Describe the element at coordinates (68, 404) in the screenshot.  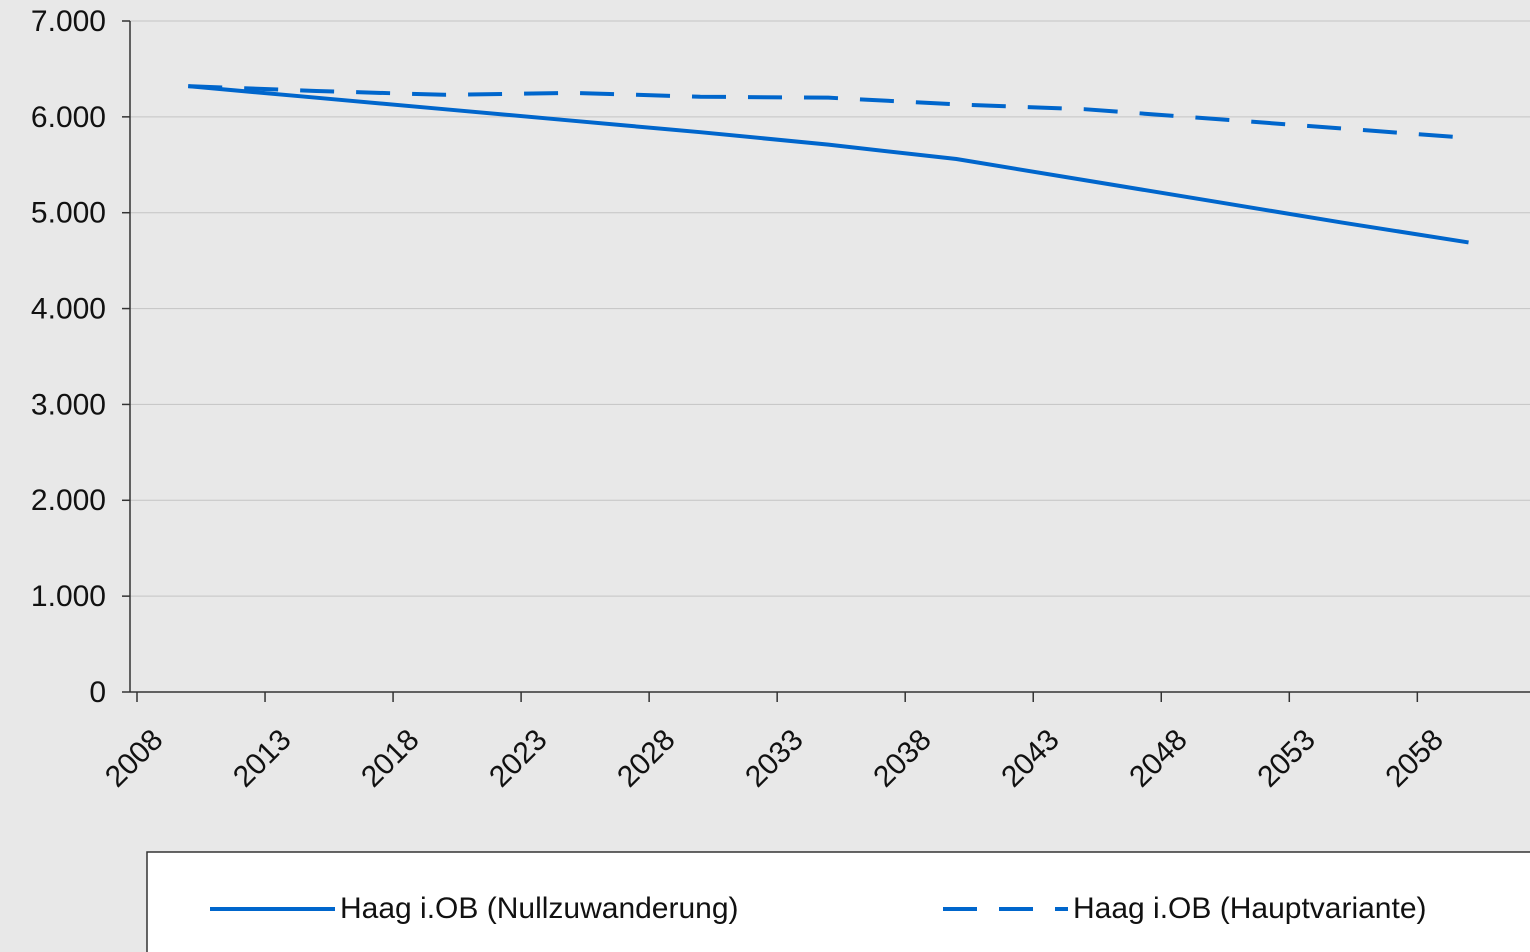
I see `y-tick-label: 3.000` at that location.